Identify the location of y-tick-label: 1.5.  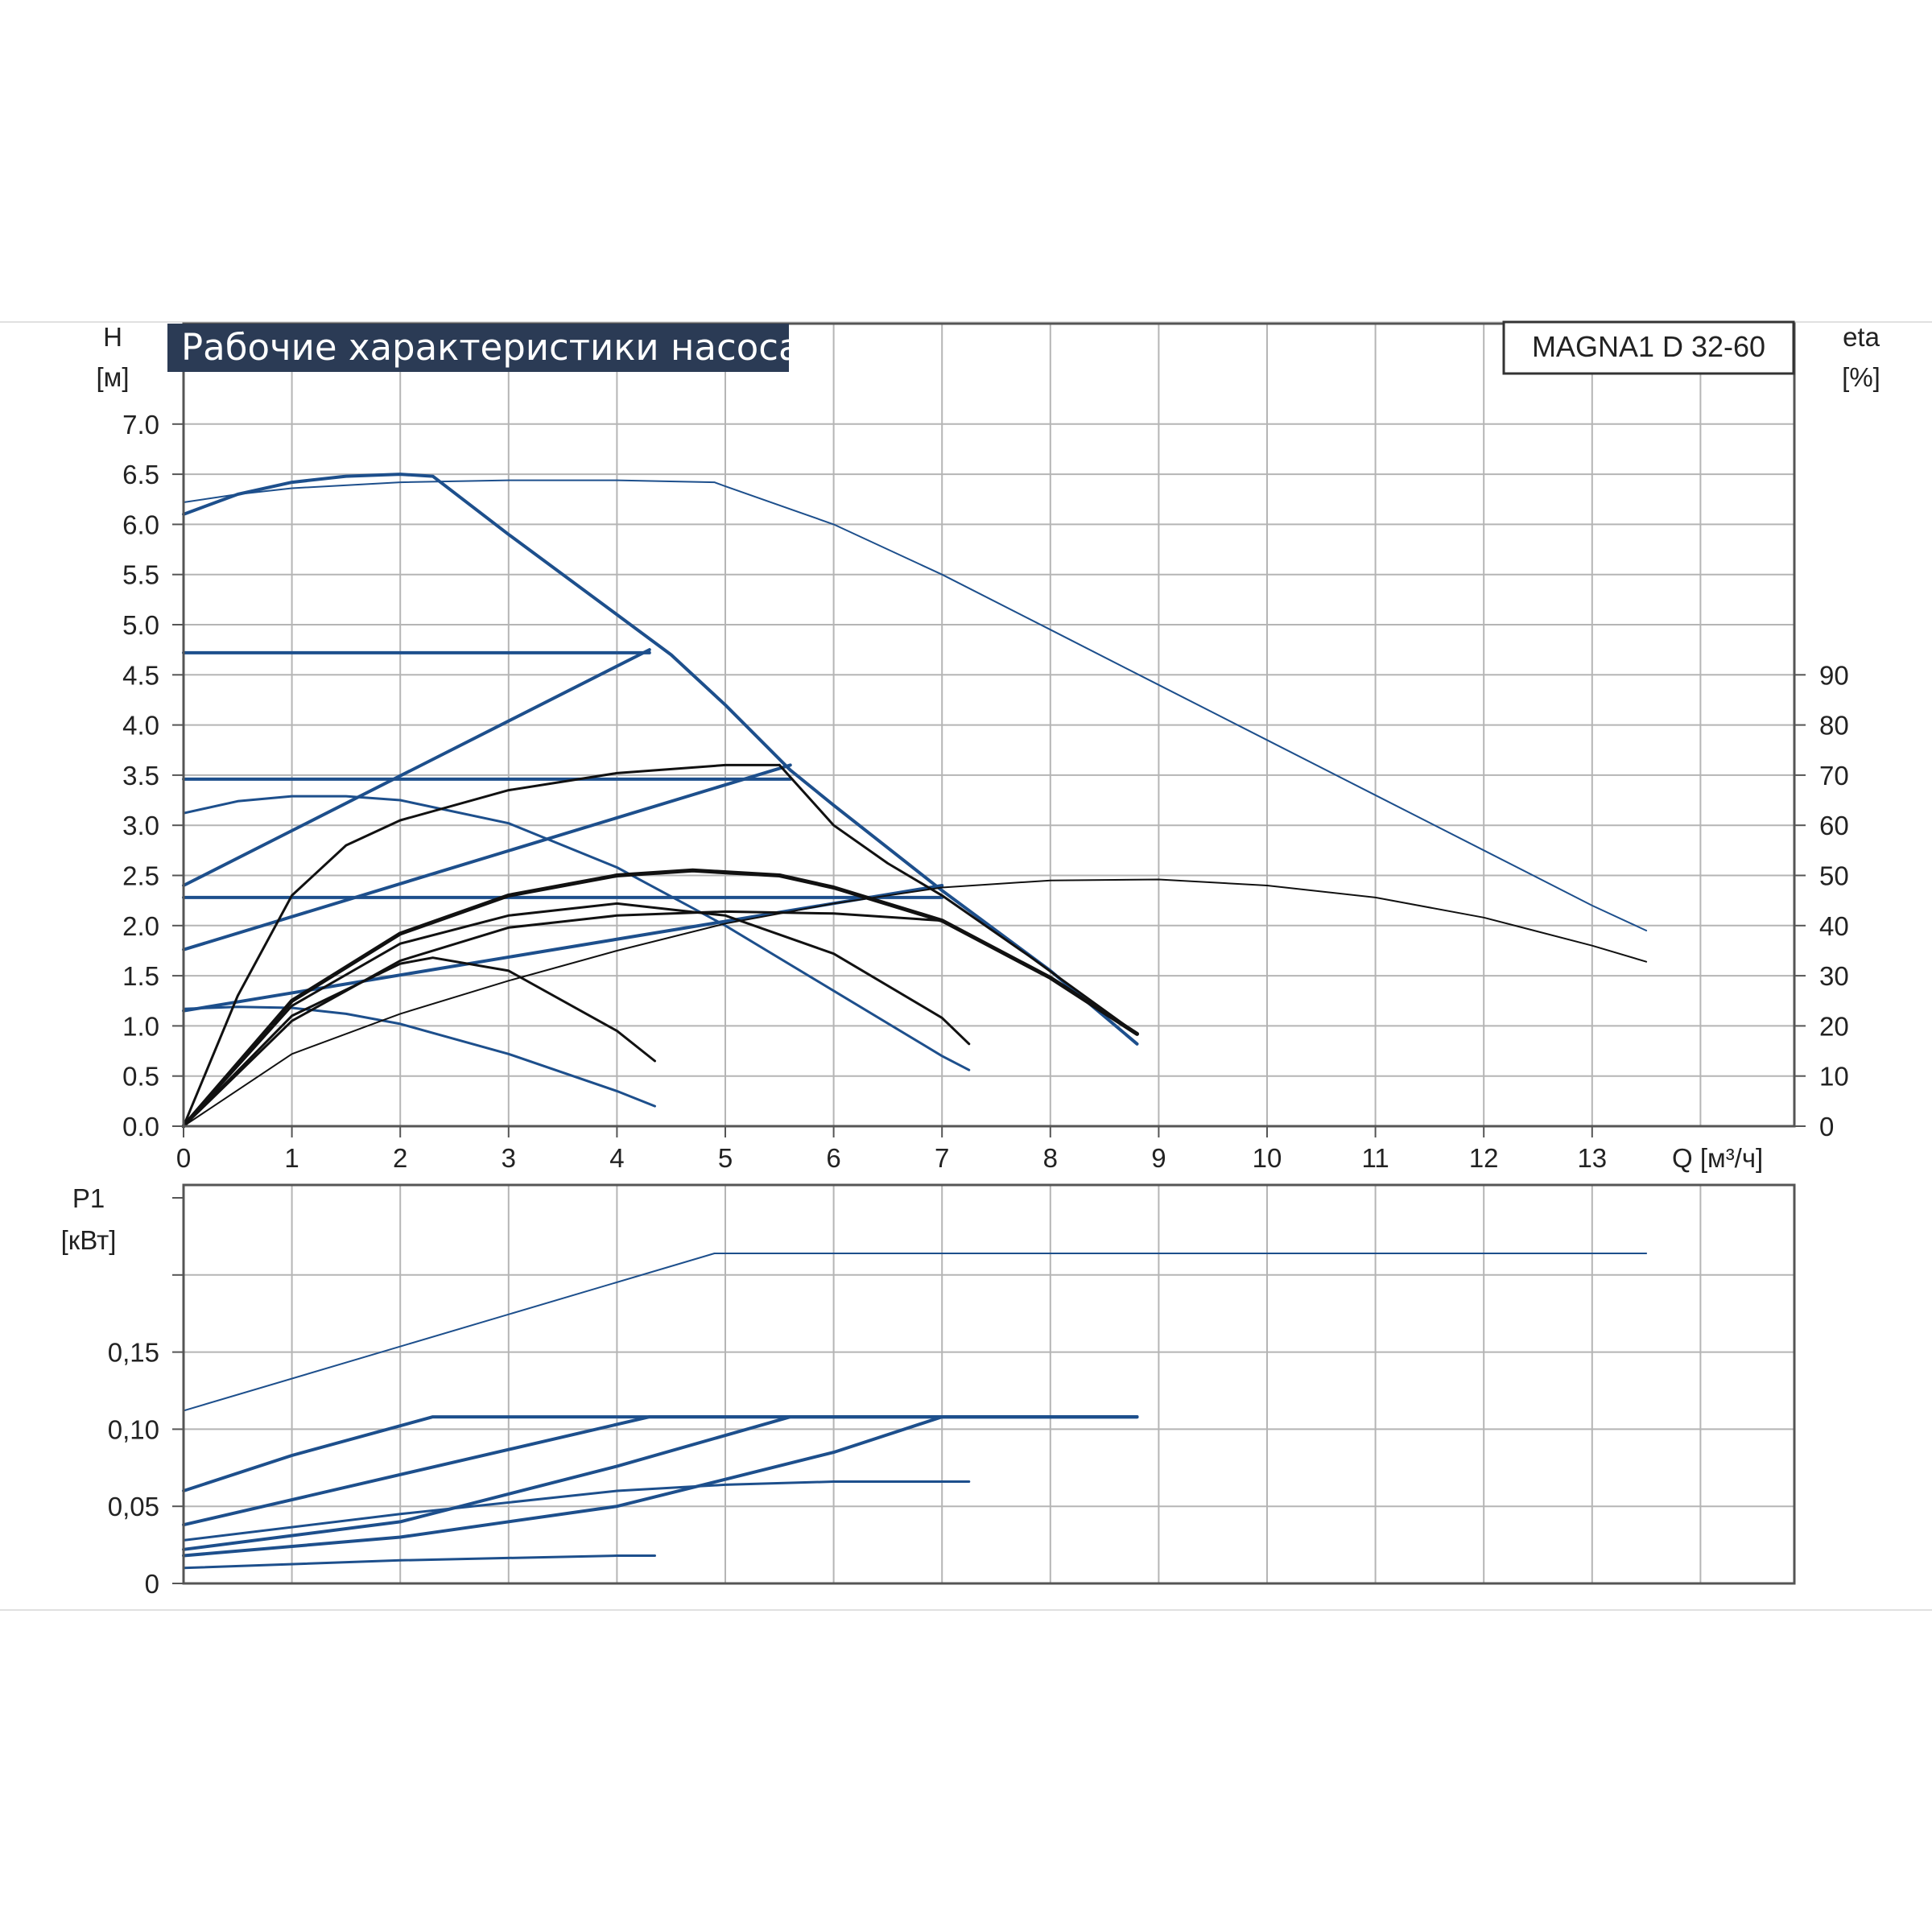
(140, 976).